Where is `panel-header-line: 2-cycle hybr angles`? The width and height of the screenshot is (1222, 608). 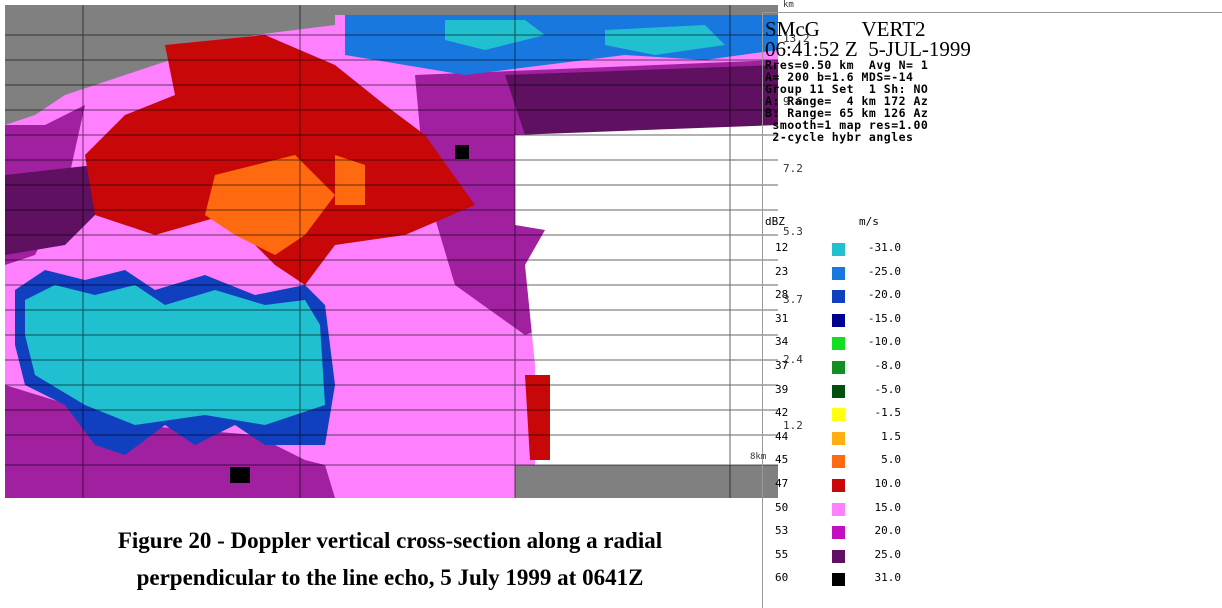
panel-header-line: 2-cycle hybr angles is located at coordinates (839, 137).